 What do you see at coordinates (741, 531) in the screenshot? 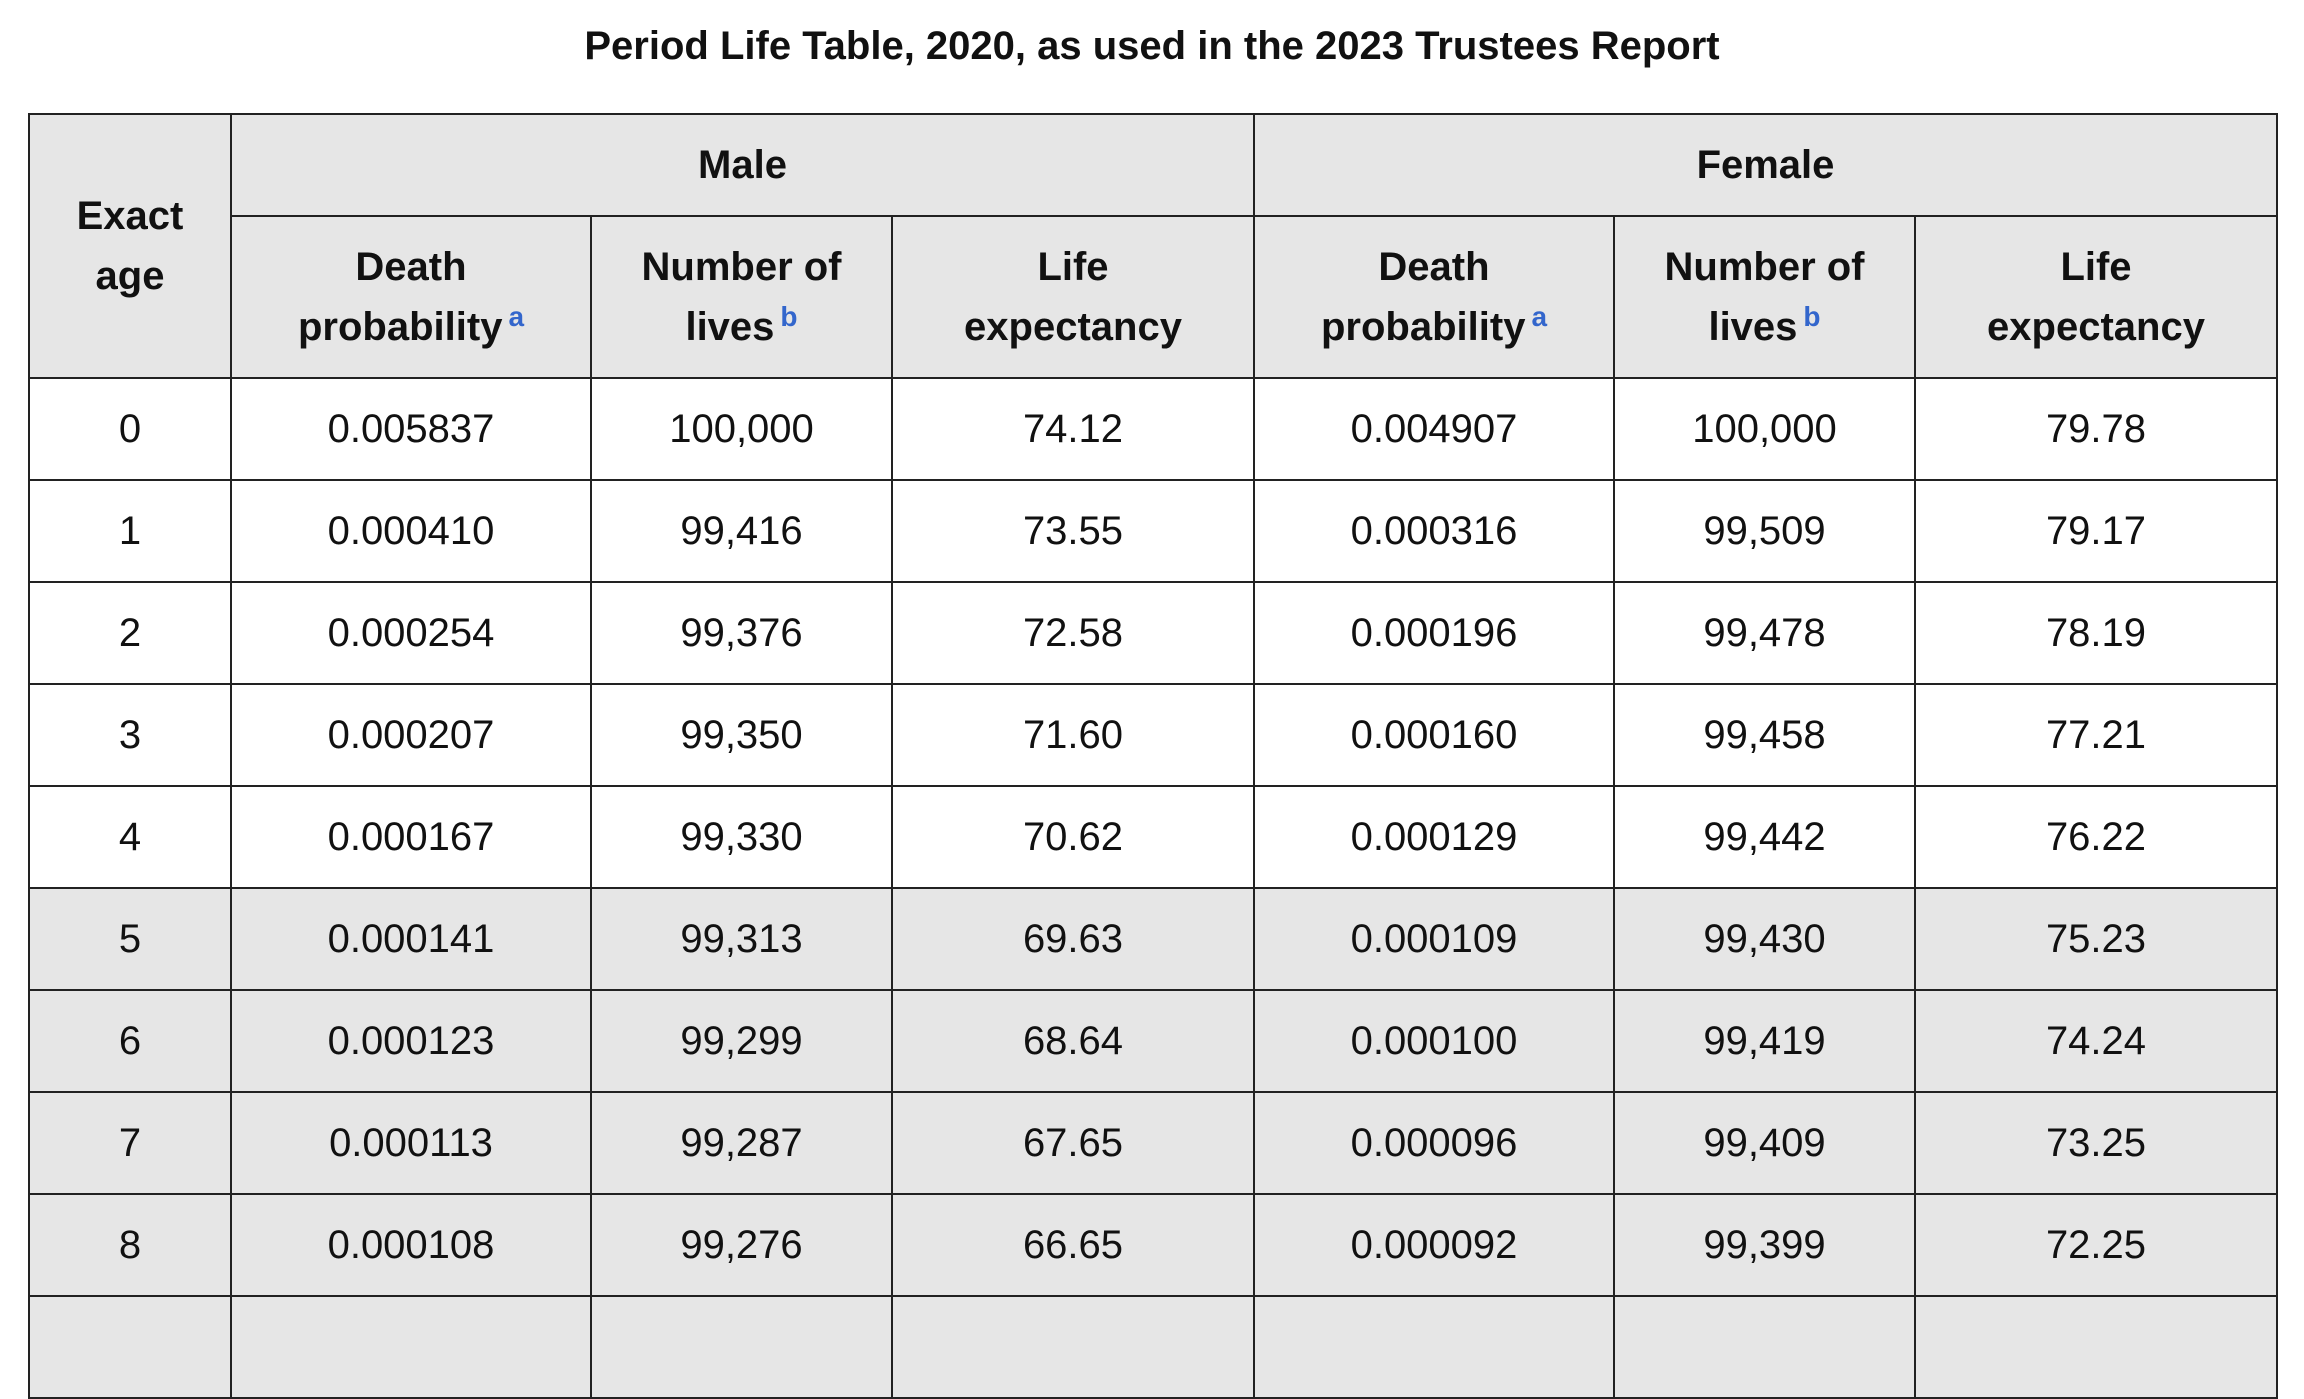
I see `cell-male-number-of-lives: 99,416` at bounding box center [741, 531].